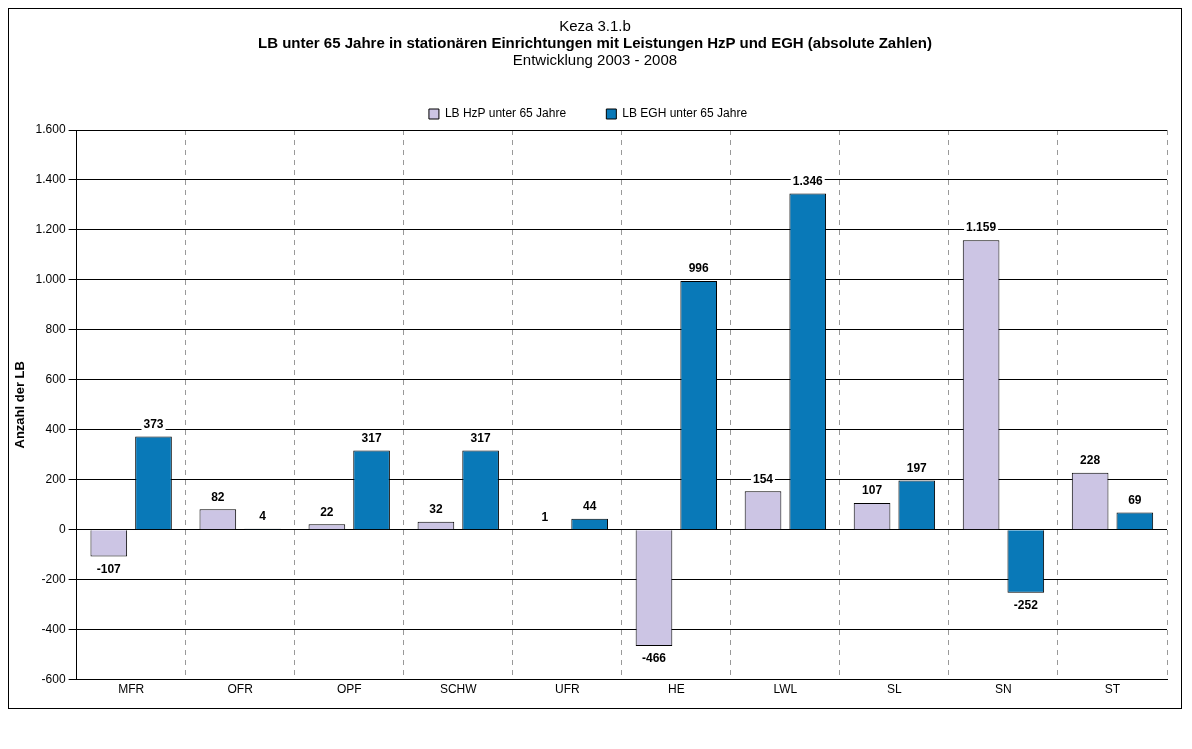 This screenshot has width=1192, height=749. Describe the element at coordinates (240, 689) in the screenshot. I see `x-tick-label: OFR` at that location.